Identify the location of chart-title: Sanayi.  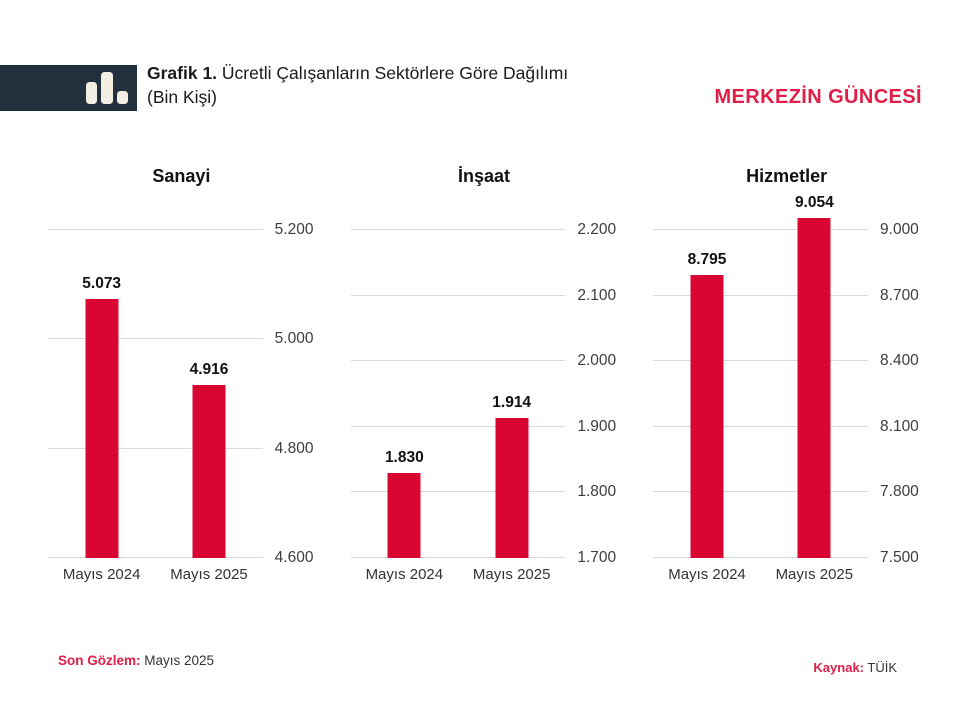
(181, 176).